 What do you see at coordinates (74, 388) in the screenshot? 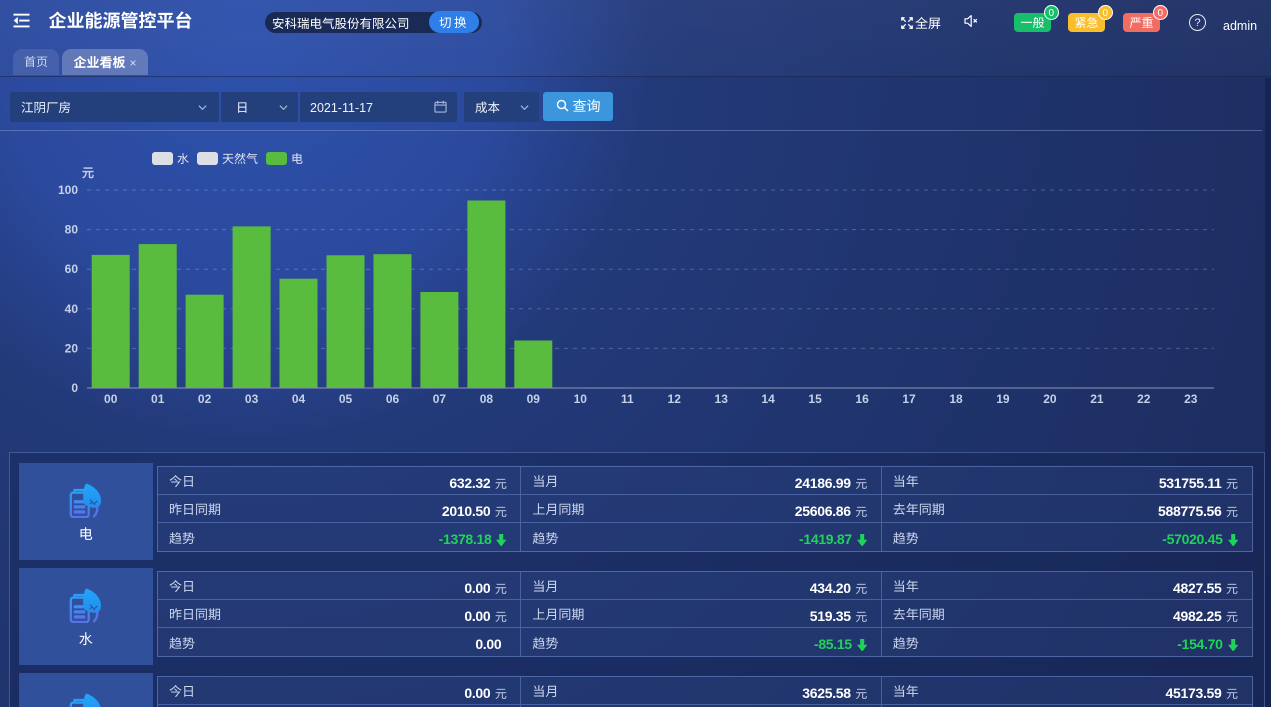
I see `svg-text: 0` at bounding box center [74, 388].